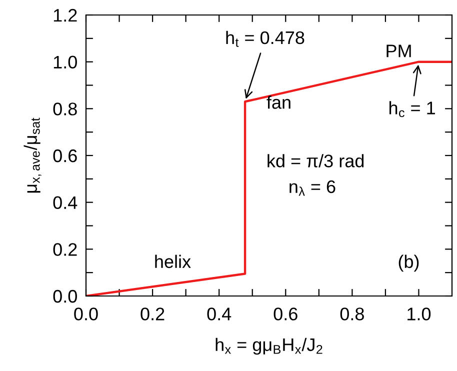  What do you see at coordinates (65, 296) in the screenshot?
I see `y-tick-label: 0.0` at bounding box center [65, 296].